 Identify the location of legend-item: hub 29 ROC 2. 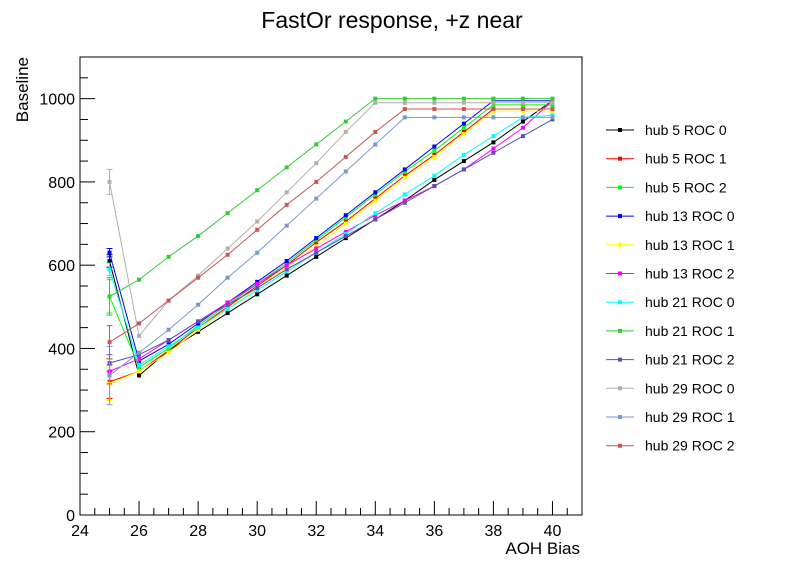
(670, 446).